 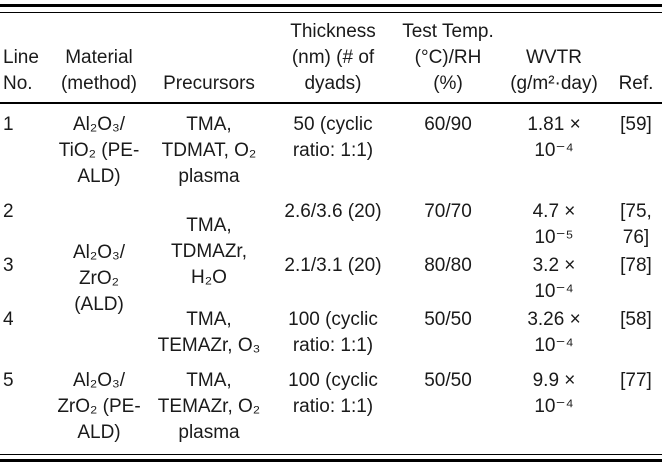 What do you see at coordinates (209, 251) in the screenshot?
I see `cell-precursors-2-3: TMA, TDMAZr, H₂O` at bounding box center [209, 251].